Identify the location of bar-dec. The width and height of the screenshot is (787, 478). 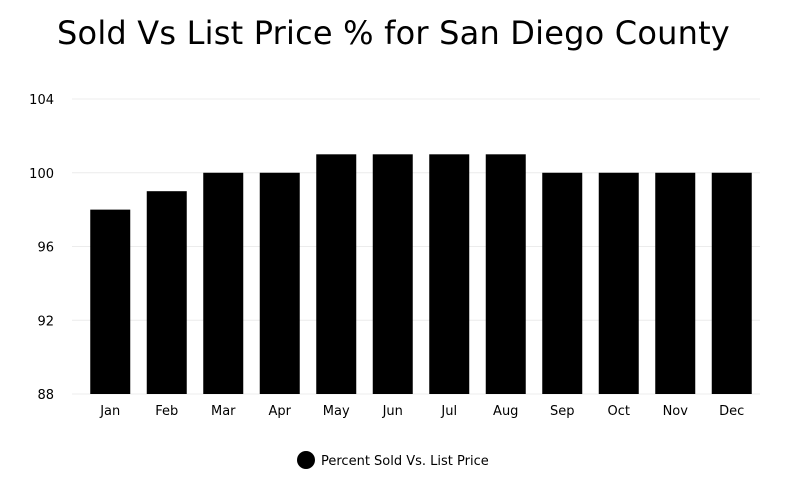
(731, 283).